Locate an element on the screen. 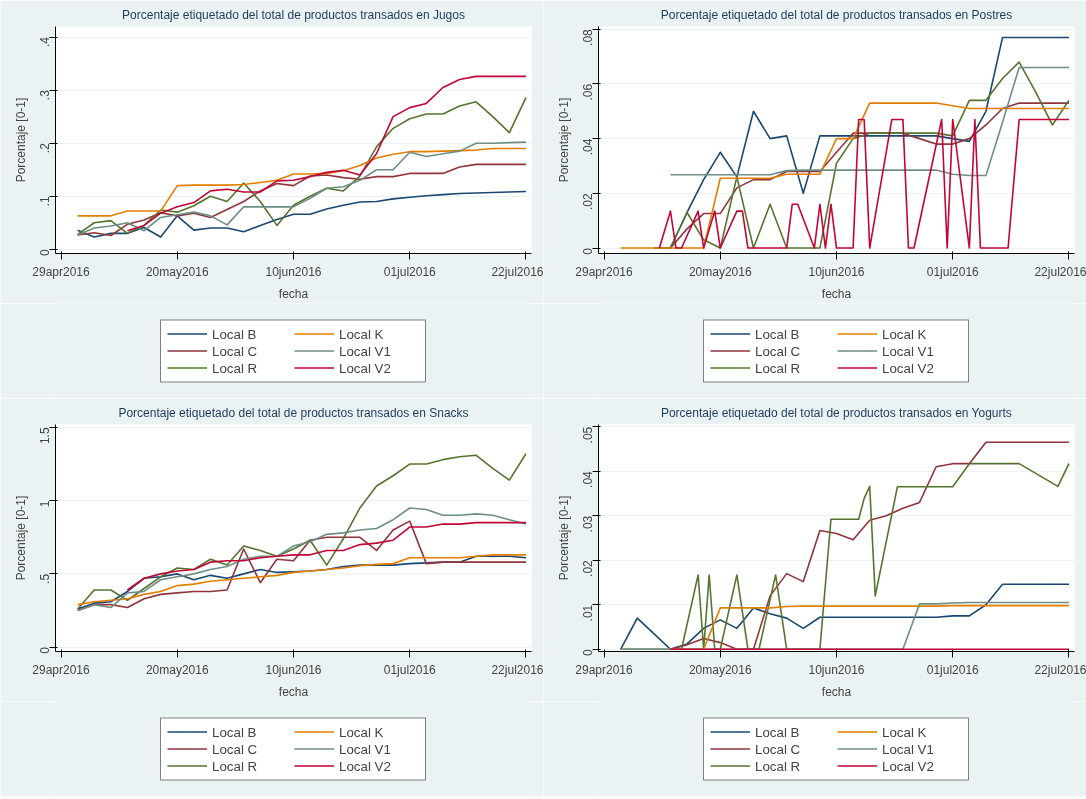 This screenshot has height=799, width=1086. y-tick-label: .5 is located at coordinates (45, 578).